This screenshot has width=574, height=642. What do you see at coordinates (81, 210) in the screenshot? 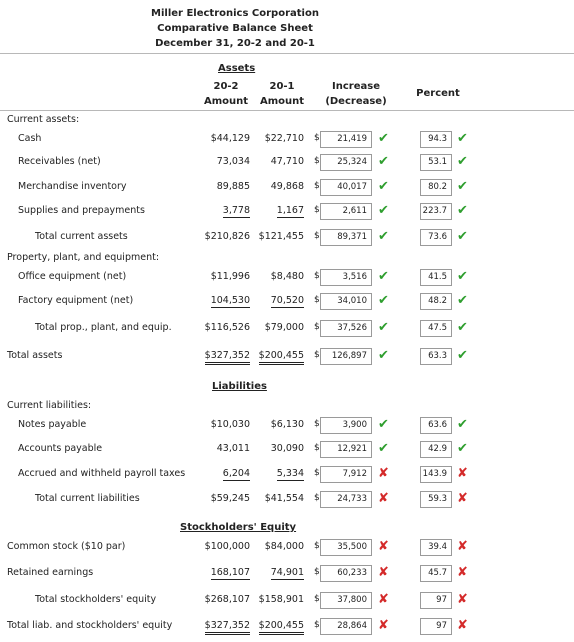
I see `supplies-and-prepayments-label: Supplies and prepayments` at bounding box center [81, 210].